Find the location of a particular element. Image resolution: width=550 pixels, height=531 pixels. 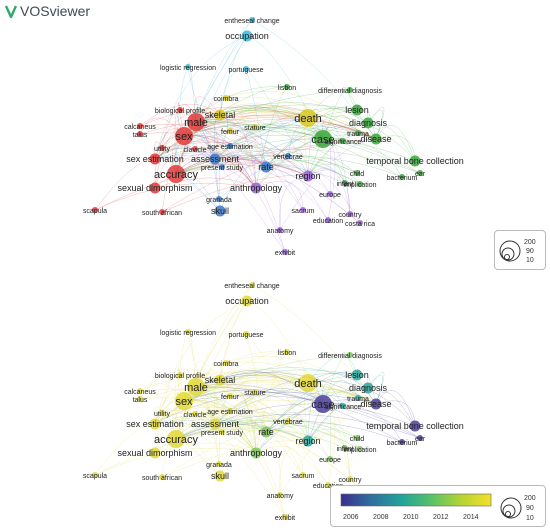

node-biological-profile is located at coordinates (180, 110).